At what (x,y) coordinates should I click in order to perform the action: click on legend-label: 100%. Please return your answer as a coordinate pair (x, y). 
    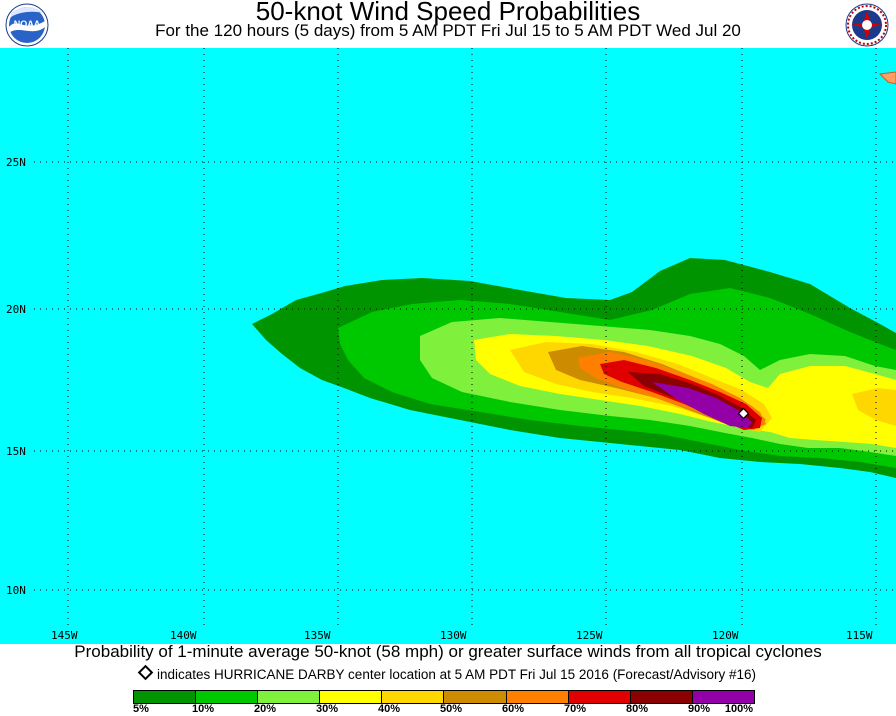
    Looking at the image, I should click on (739, 709).